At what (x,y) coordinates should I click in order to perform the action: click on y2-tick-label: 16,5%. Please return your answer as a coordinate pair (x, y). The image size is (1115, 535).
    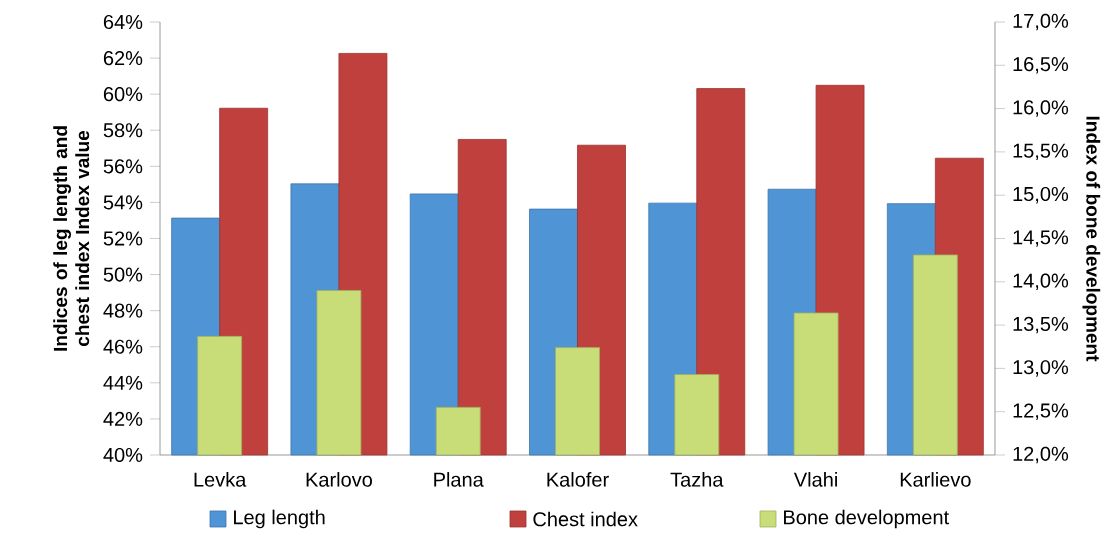
    Looking at the image, I should click on (1041, 65).